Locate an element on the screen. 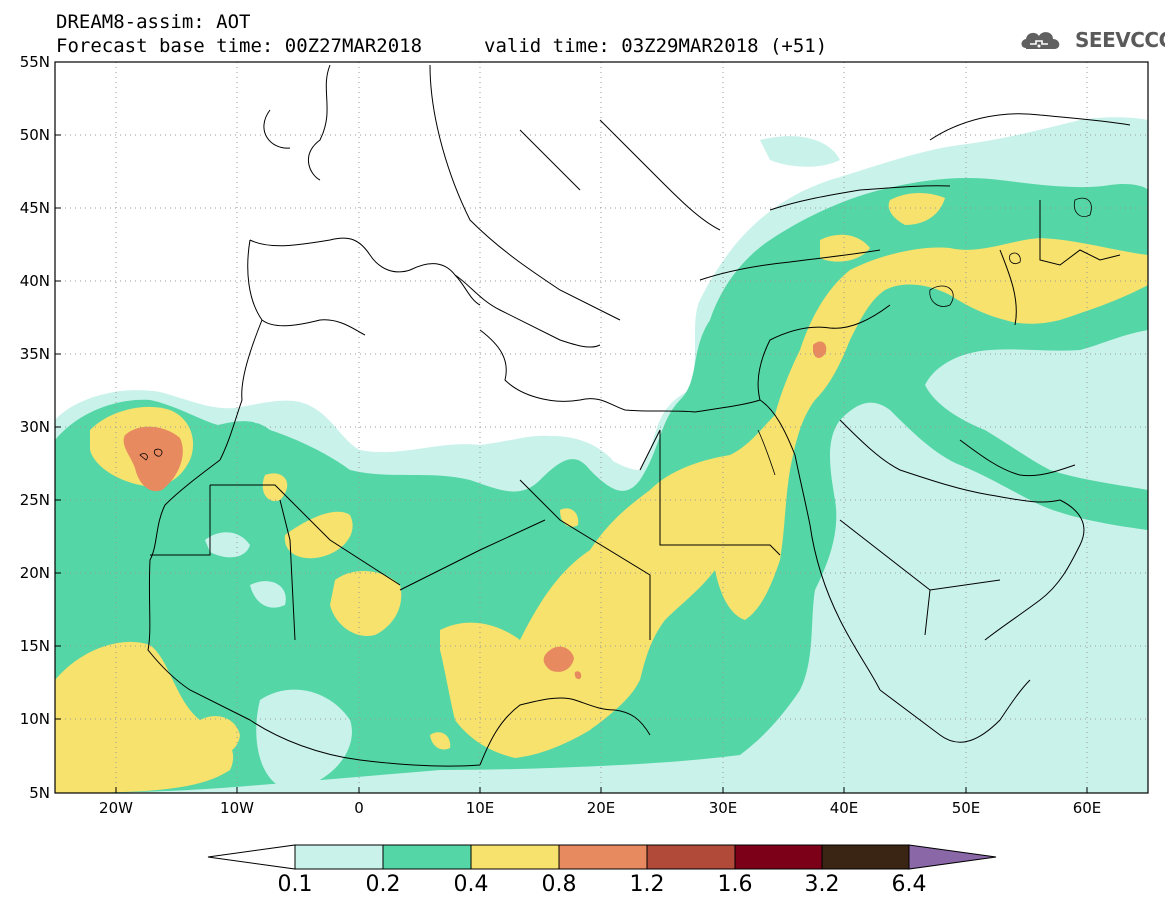 The image size is (1165, 905). lon-label: 10E is located at coordinates (480, 808).